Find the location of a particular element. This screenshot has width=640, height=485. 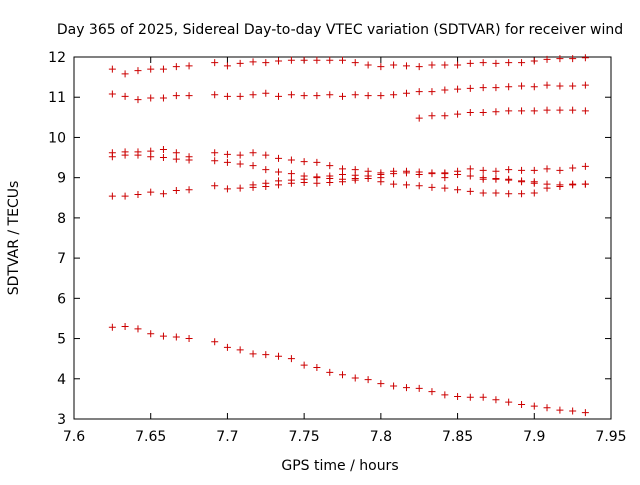

y-tick-label: 11 is located at coordinates (57, 98).